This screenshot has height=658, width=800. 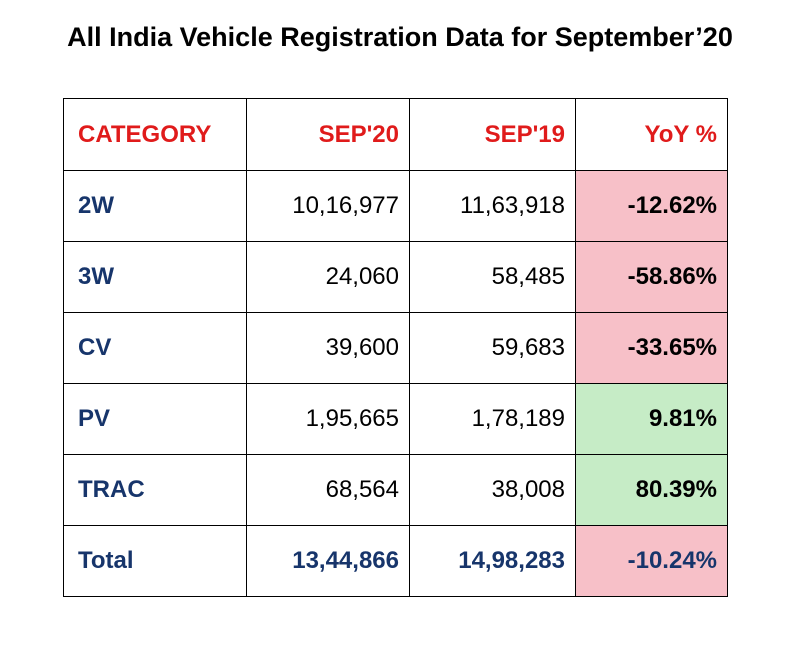 I want to click on total-yoy: -10.24%, so click(x=651, y=561).